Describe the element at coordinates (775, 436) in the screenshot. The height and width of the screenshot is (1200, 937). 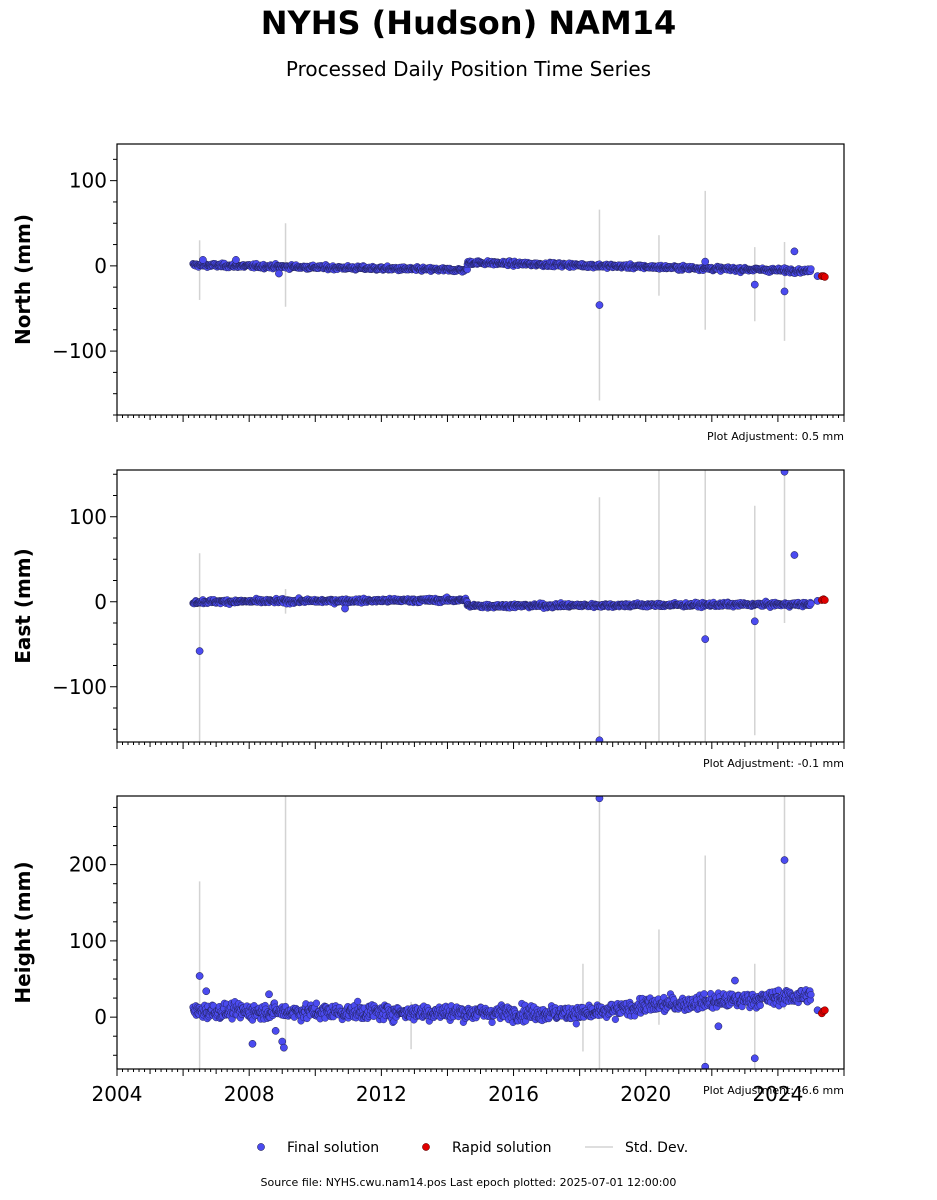
I see `plot-adjustment-0: Plot Adjustment: 0.5 mm` at that location.